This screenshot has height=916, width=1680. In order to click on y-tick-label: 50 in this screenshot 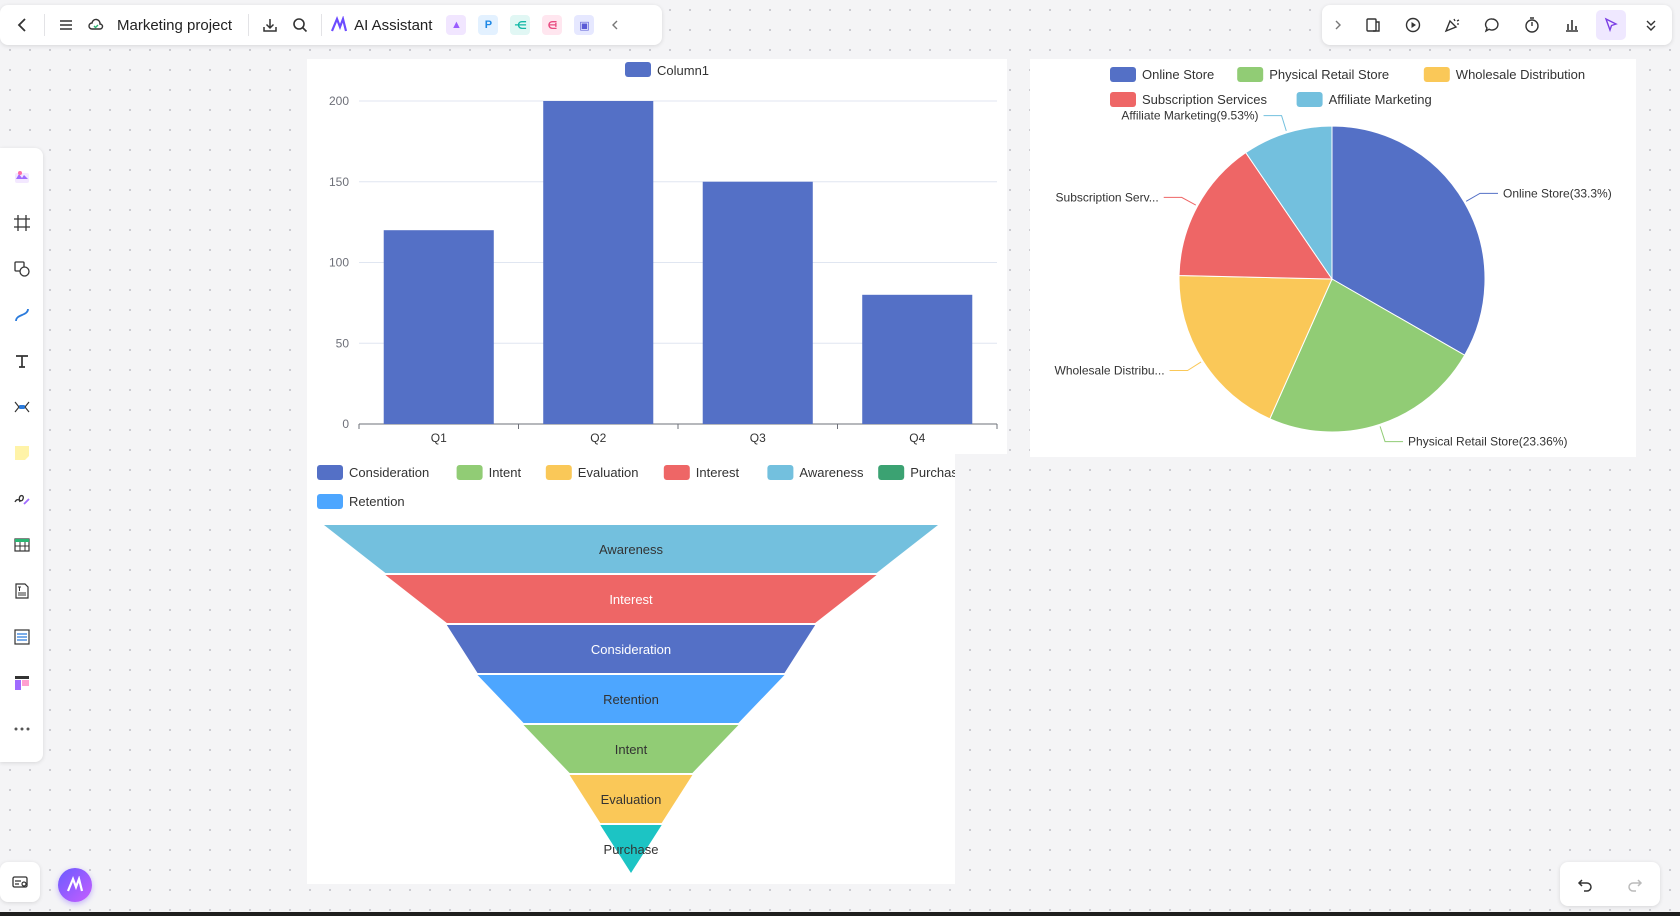, I will do `click(343, 343)`.